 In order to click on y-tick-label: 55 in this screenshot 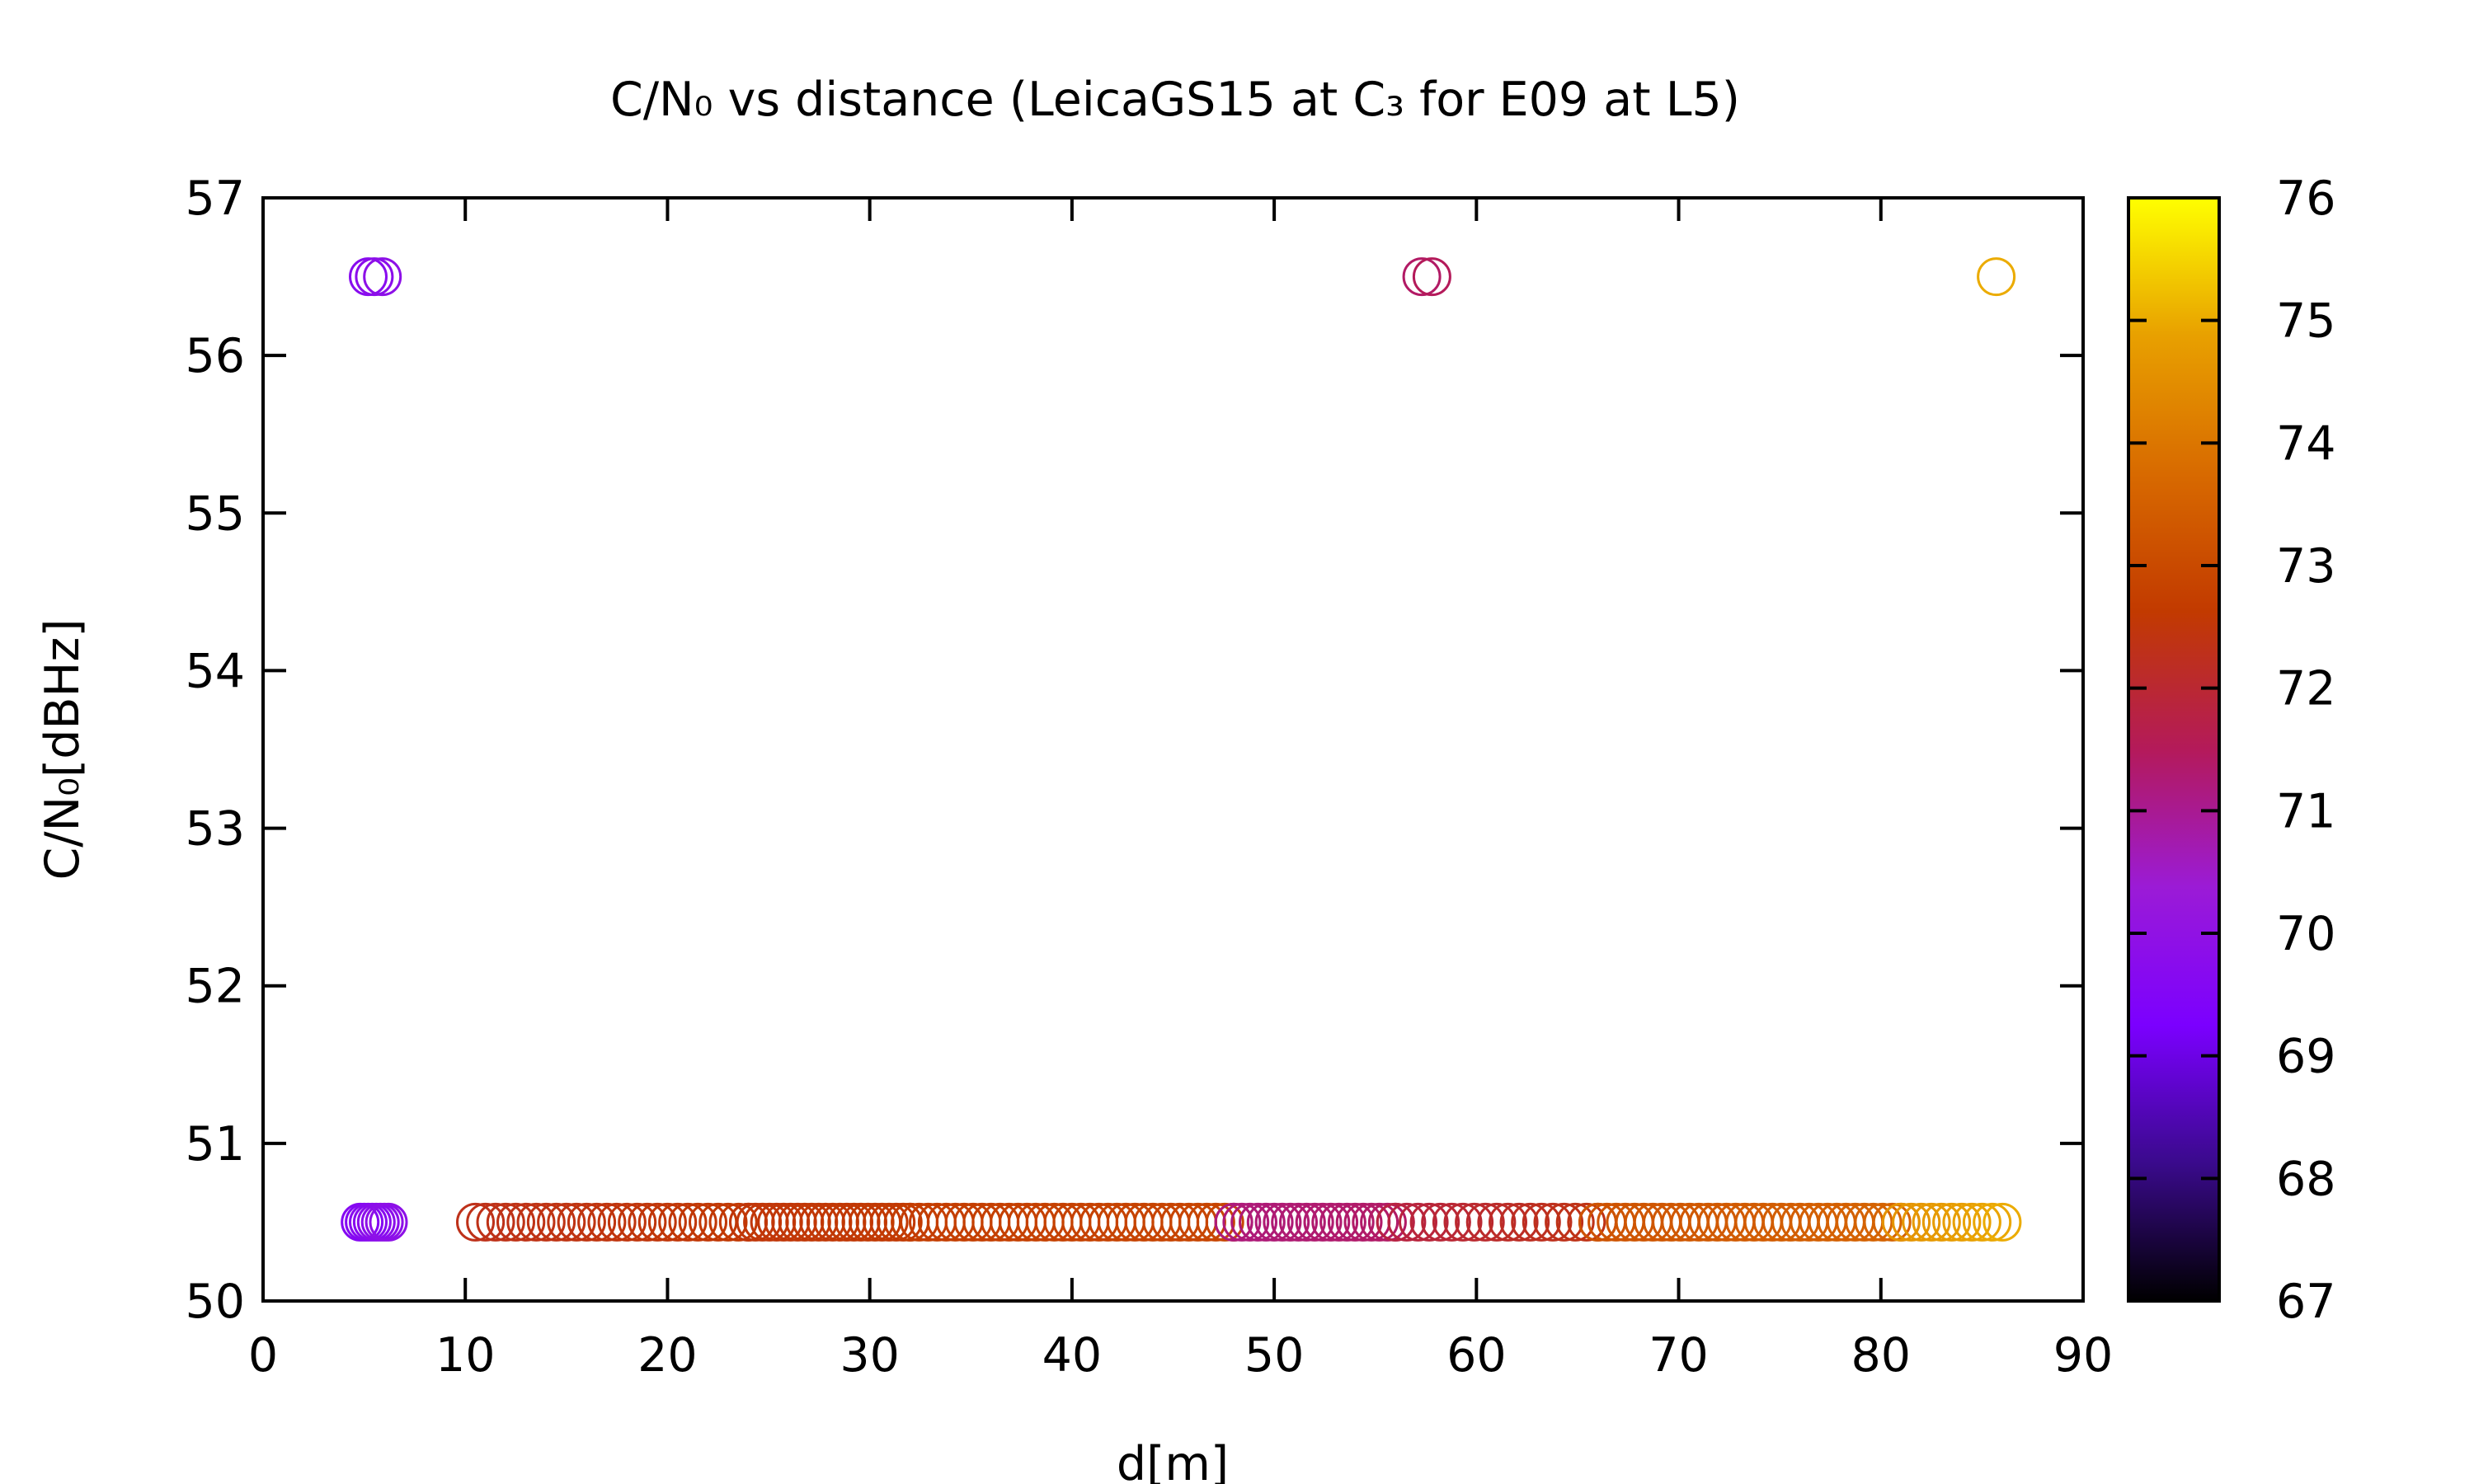, I will do `click(215, 513)`.